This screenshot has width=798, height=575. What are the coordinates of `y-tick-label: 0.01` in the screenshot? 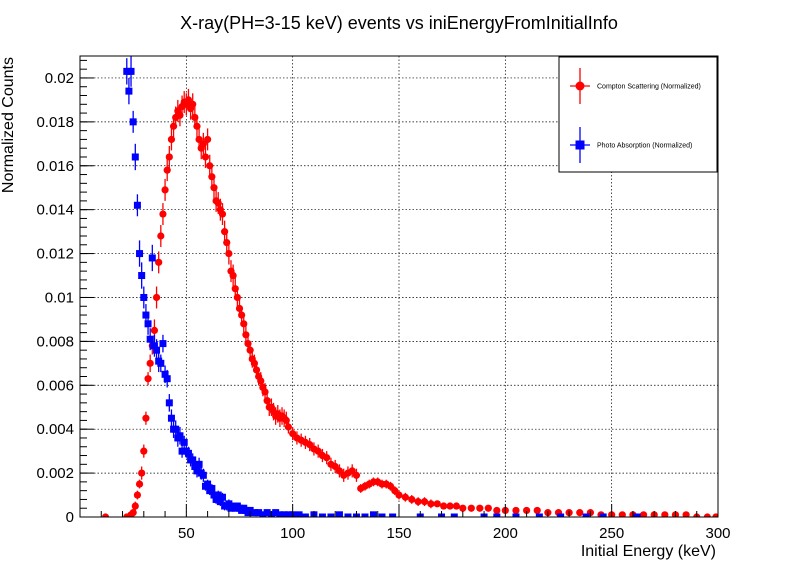 It's located at (59, 297).